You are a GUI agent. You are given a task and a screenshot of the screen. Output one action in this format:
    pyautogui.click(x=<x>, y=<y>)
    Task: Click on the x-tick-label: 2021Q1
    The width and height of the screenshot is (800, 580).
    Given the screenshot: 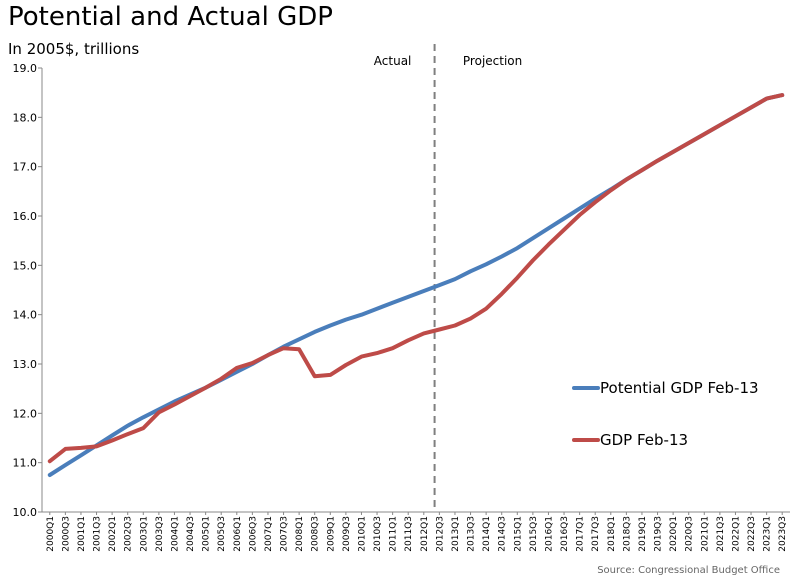 What is the action you would take?
    pyautogui.click(x=705, y=534)
    